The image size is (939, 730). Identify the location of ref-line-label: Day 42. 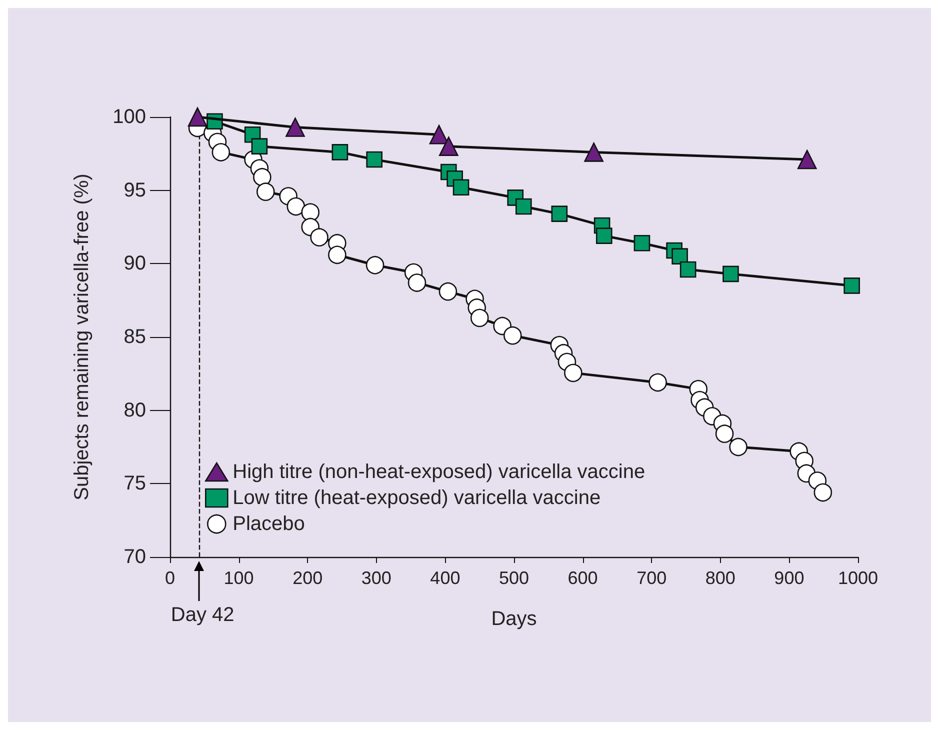
(202, 615).